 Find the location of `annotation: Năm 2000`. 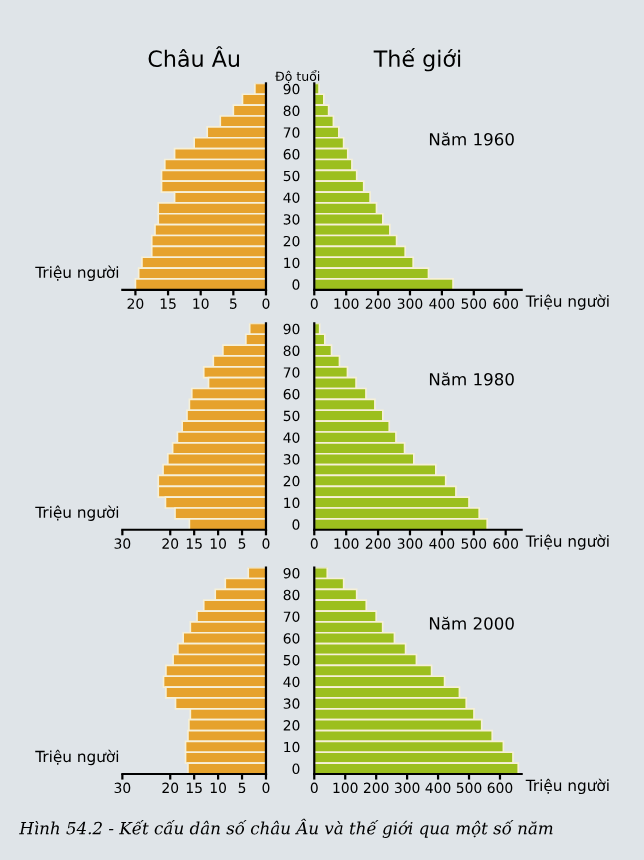

annotation: Năm 2000 is located at coordinates (471, 623).